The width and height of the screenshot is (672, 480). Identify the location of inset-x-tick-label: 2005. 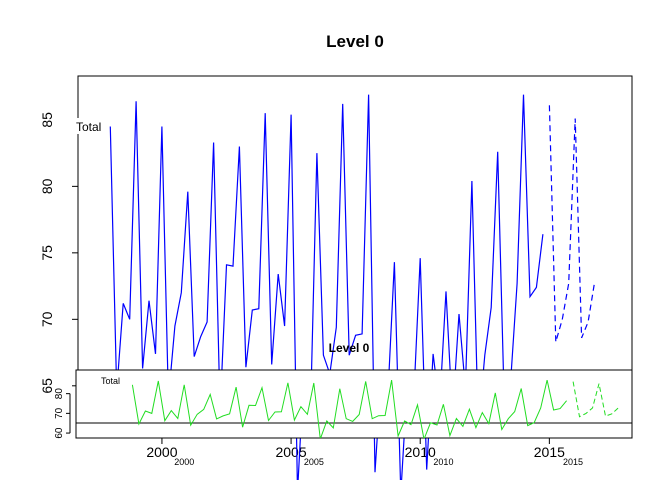
(314, 462).